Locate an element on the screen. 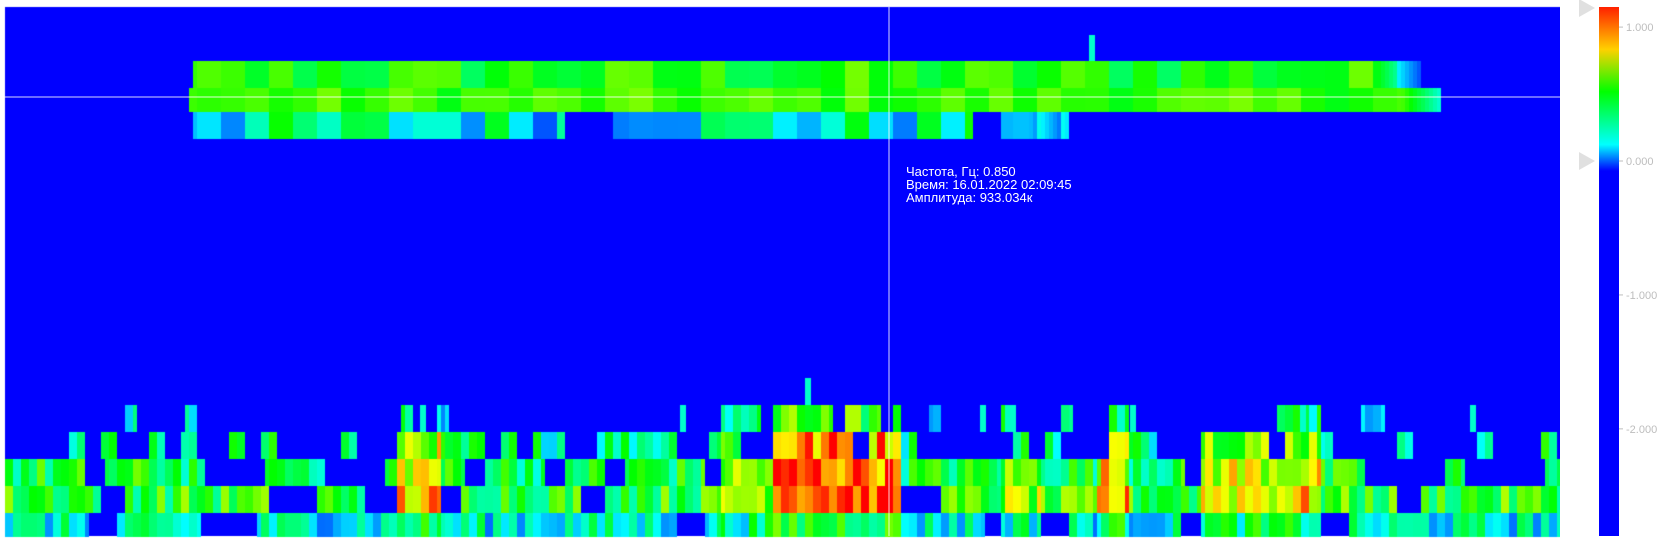  colorbar-ticks: 1.000 0.000 -1.000 -2.000 is located at coordinates (1638, 229).